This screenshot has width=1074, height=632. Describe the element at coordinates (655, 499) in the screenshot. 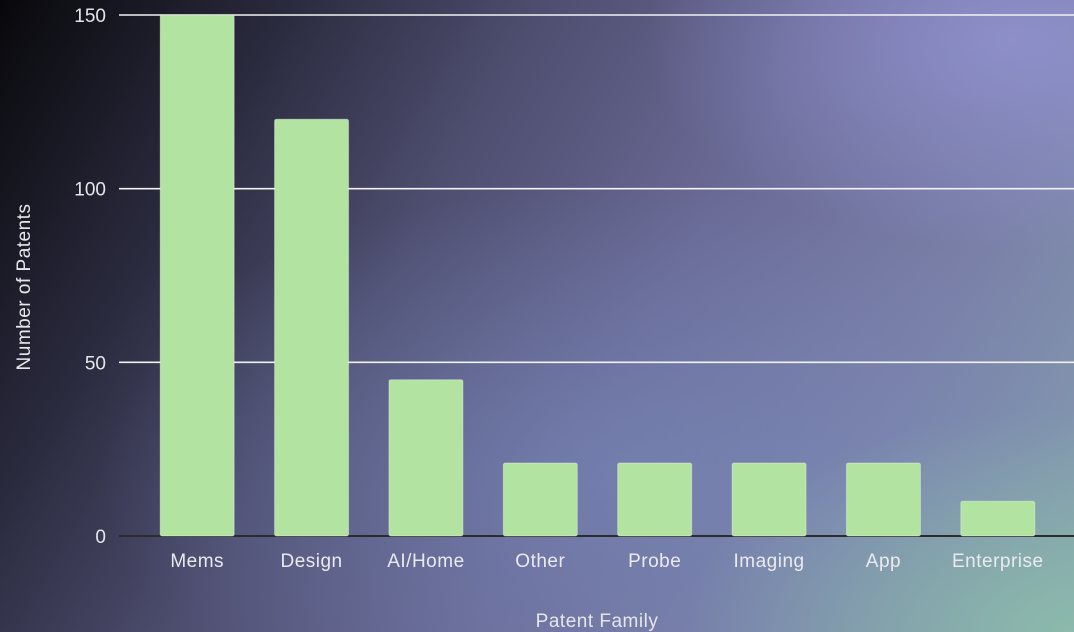

I see `bar-probe` at that location.